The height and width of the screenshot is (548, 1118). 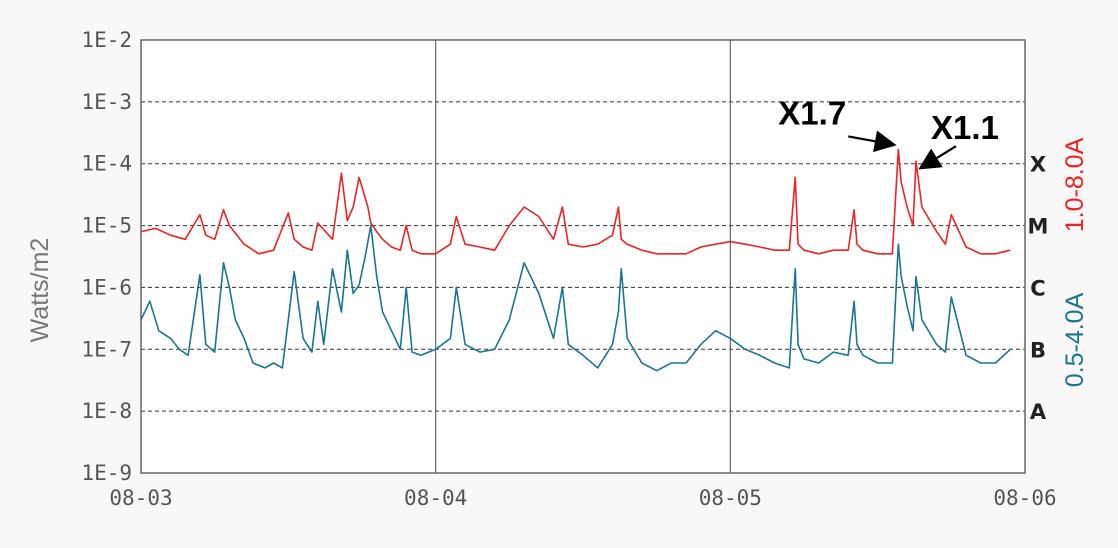 What do you see at coordinates (1038, 350) in the screenshot?
I see `flare-class-label: B` at bounding box center [1038, 350].